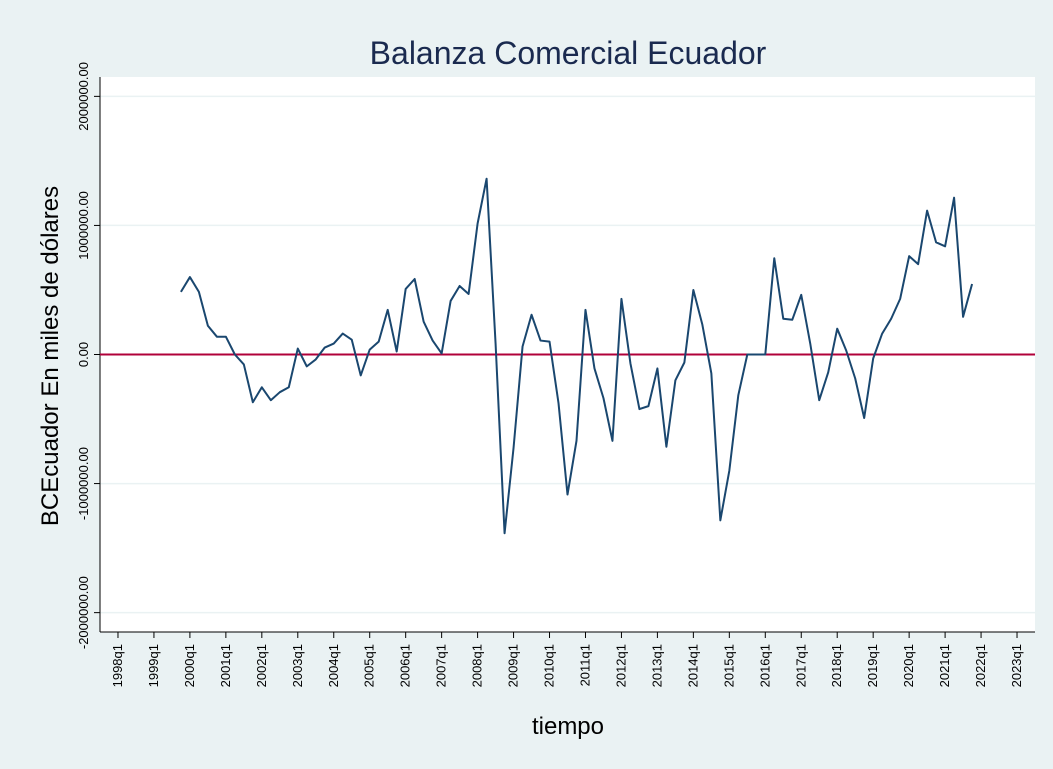 This screenshot has height=769, width=1053. Describe the element at coordinates (369, 665) in the screenshot. I see `x-tick-label: 2005q1` at that location.